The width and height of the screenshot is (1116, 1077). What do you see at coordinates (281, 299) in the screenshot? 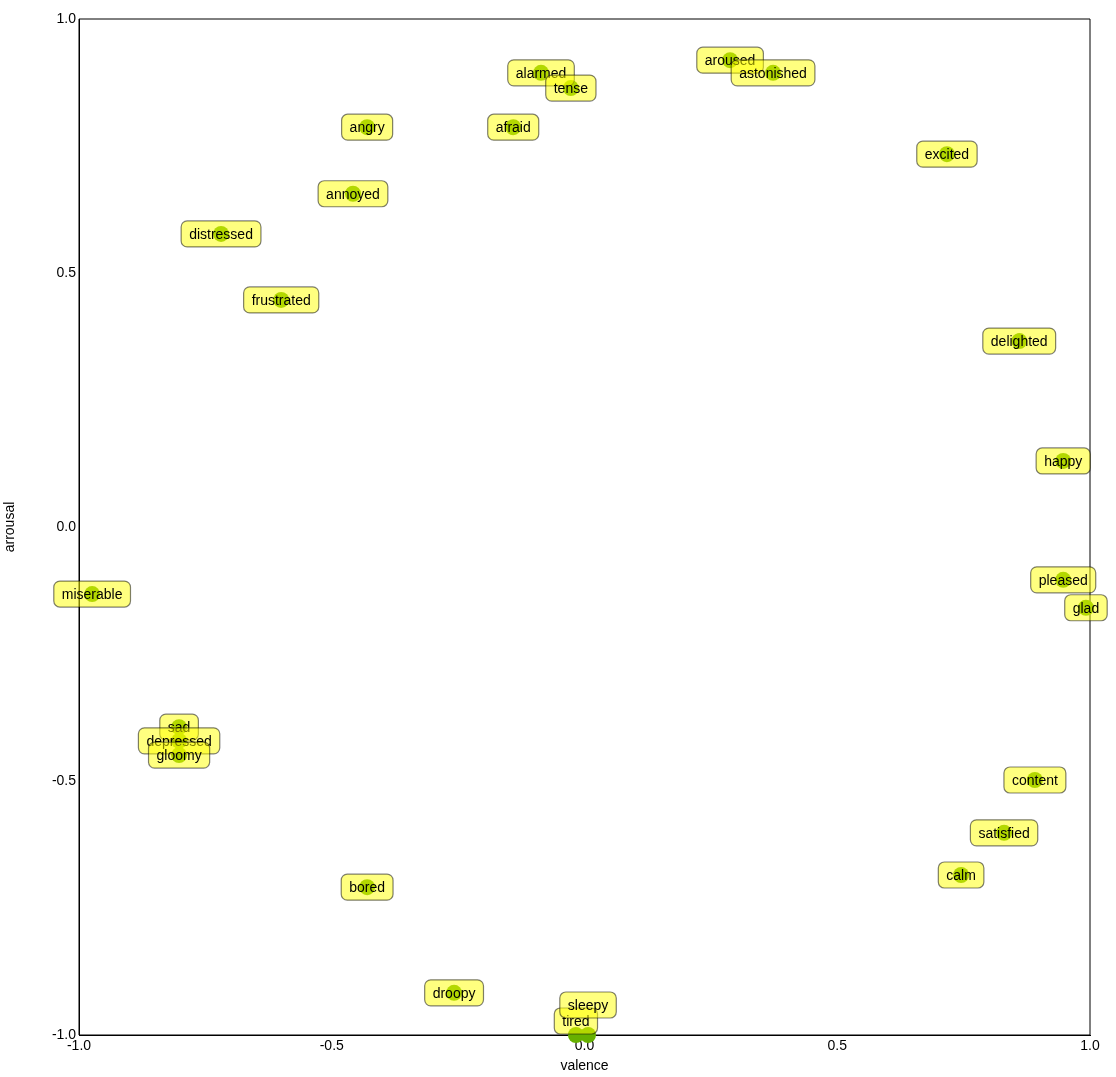
I see `annotation: frustrated` at bounding box center [281, 299].